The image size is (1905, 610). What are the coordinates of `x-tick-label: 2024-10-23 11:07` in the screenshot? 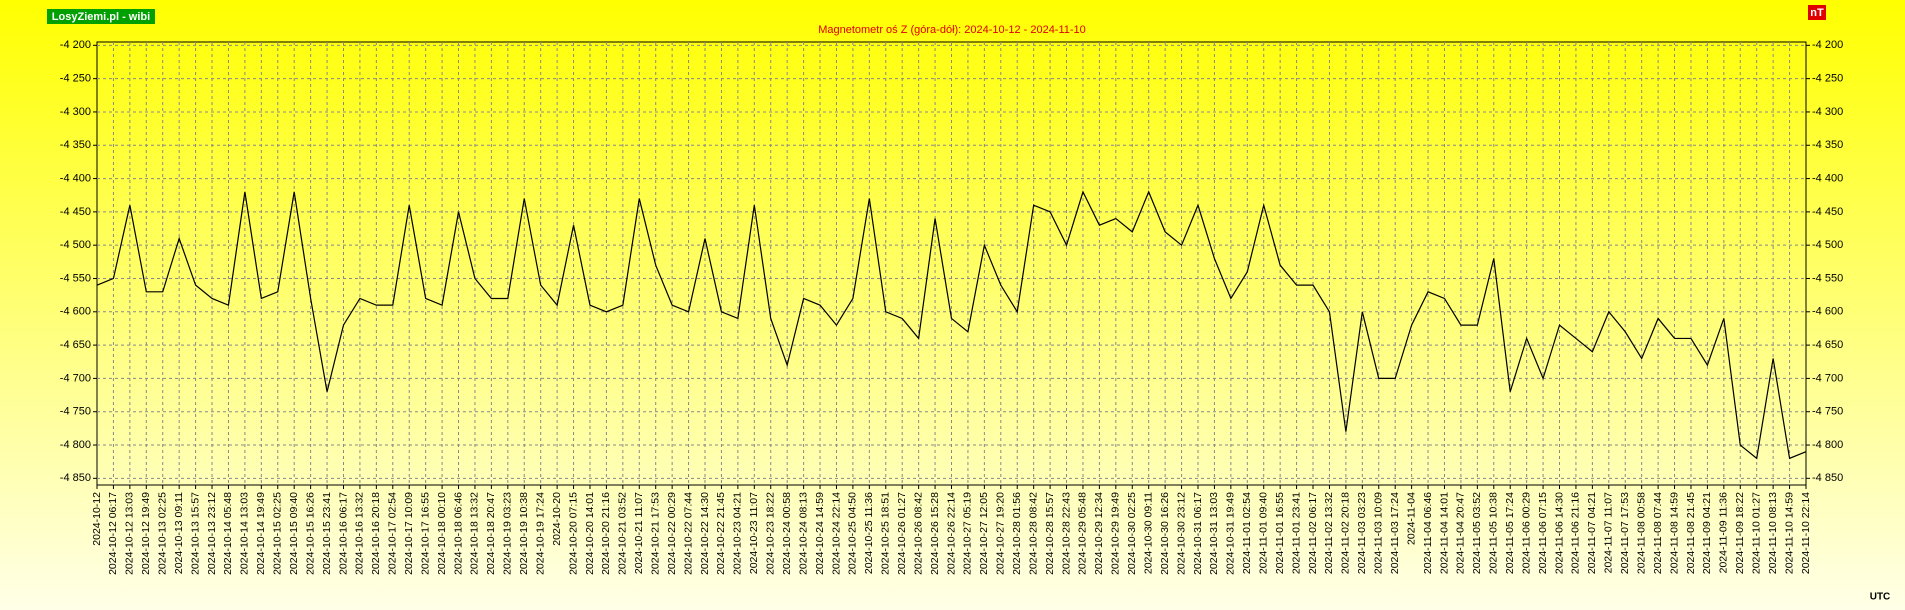 It's located at (754, 533).